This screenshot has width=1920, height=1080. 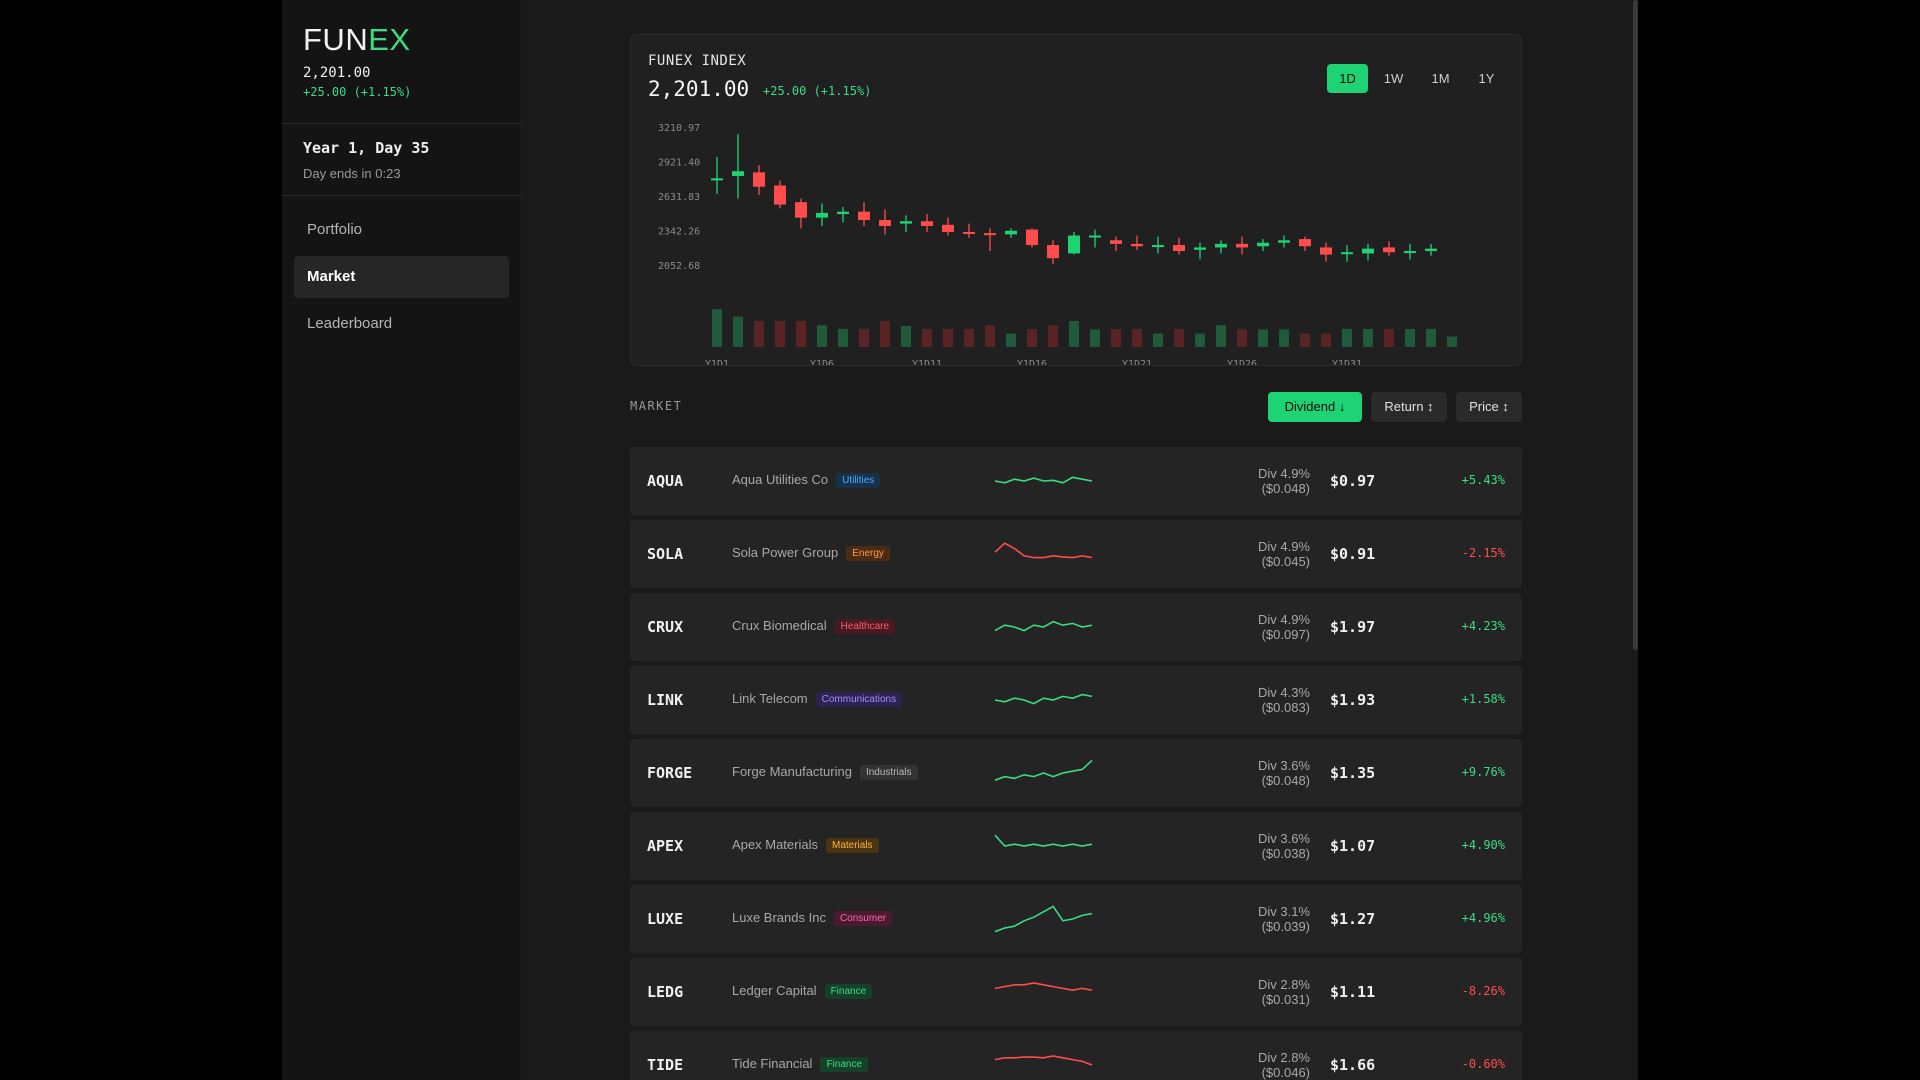 I want to click on sidebar-divider, so click(x=402, y=195).